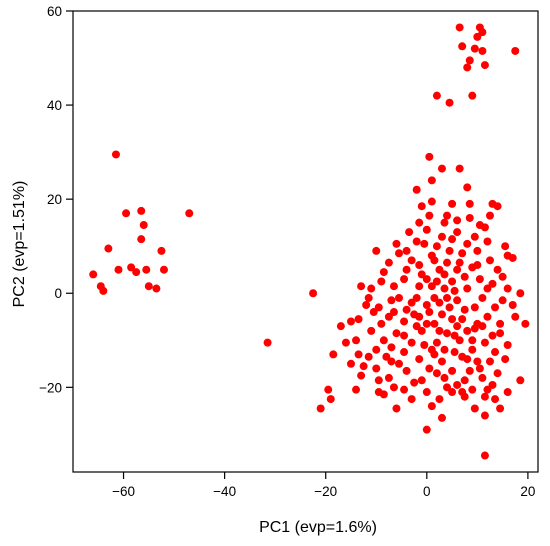 The image size is (550, 546). Describe the element at coordinates (54, 11) in the screenshot. I see `y-tick-label: 60` at that location.